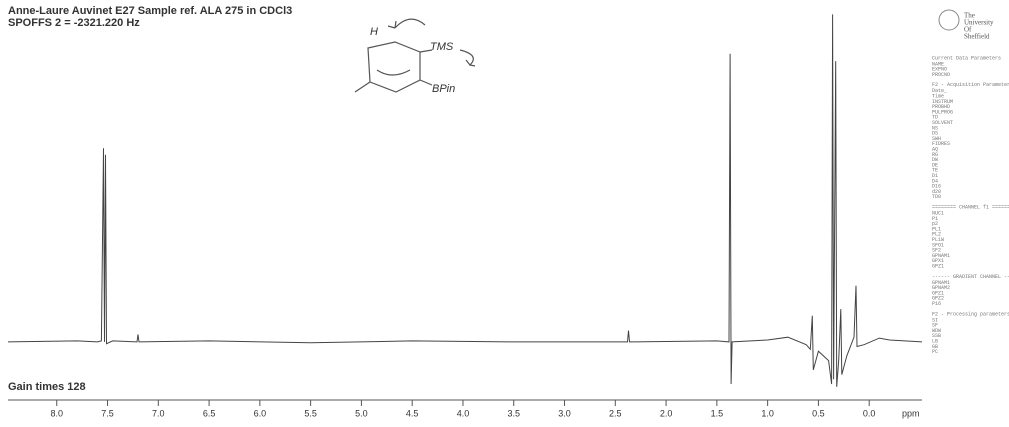 The width and height of the screenshot is (1009, 427). I want to click on x-tick-label: 3.0, so click(564, 413).